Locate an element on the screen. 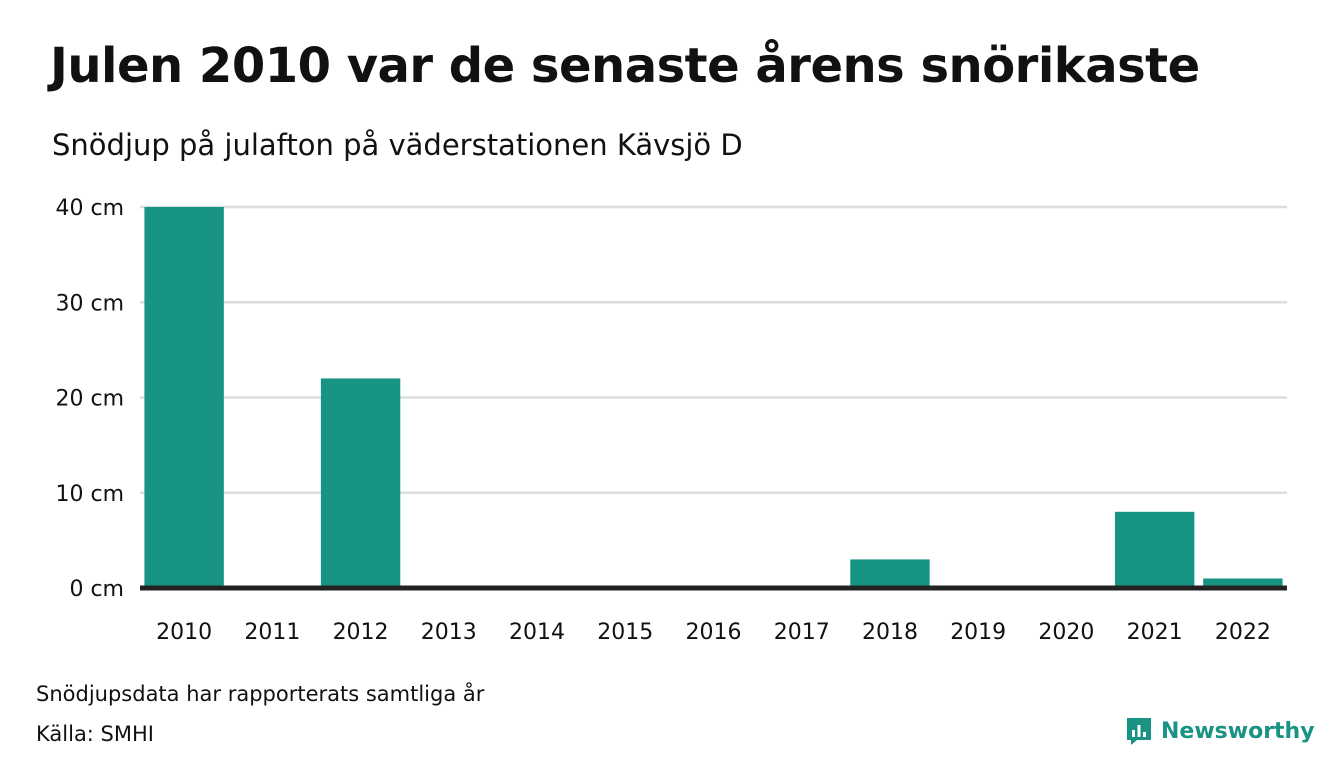  x-tick-label: 2015 is located at coordinates (625, 632).